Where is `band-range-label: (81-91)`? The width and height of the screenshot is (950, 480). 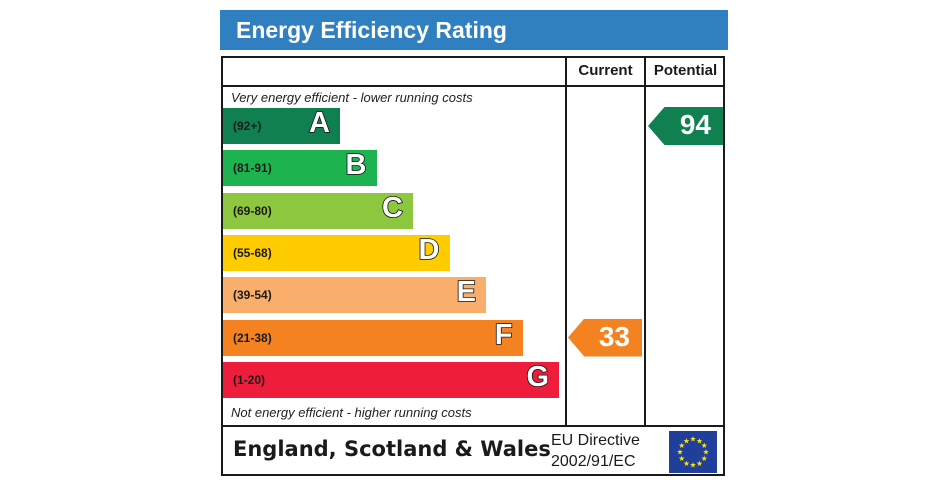
band-range-label: (81-91) is located at coordinates (252, 168).